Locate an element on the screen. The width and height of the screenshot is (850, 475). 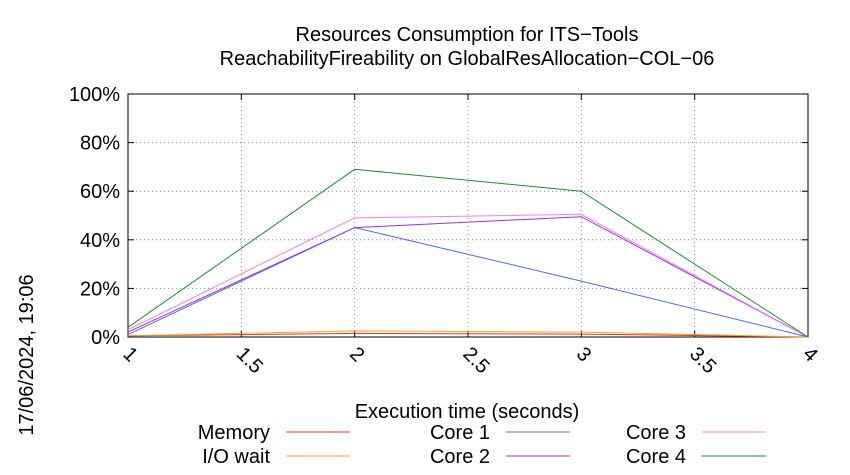
timestamp: 17/06/2024, 19:06 is located at coordinates (27, 354).